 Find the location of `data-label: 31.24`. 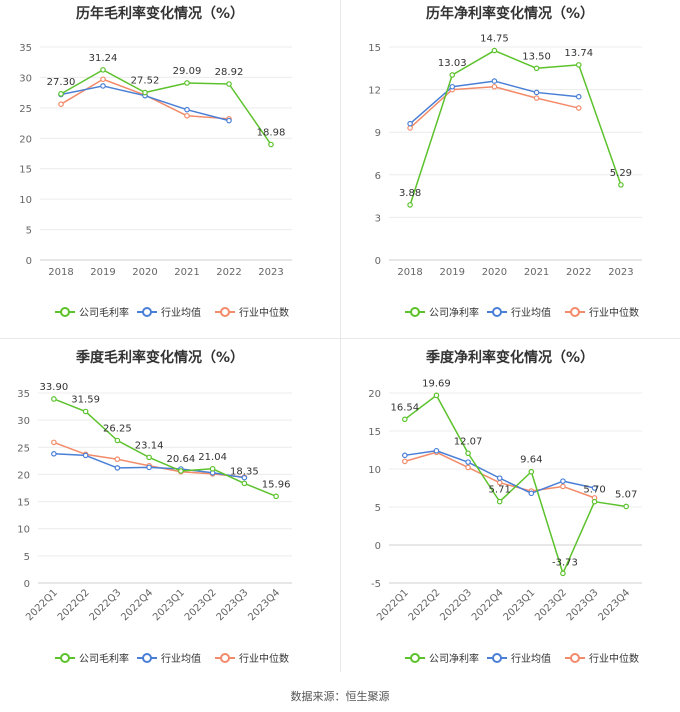

data-label: 31.24 is located at coordinates (103, 58).